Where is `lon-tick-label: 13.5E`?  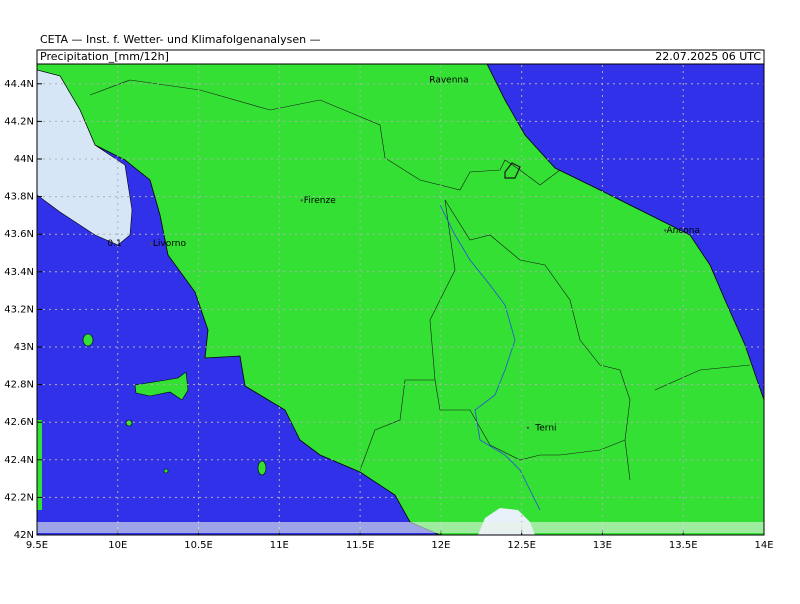
lon-tick-label: 13.5E is located at coordinates (683, 545).